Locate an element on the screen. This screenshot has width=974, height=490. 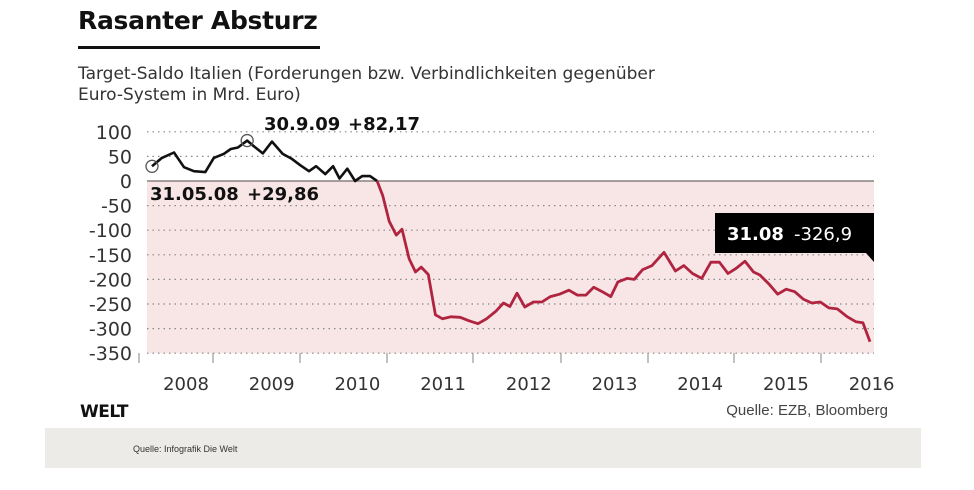
x-tick-label: 2011 is located at coordinates (443, 384).